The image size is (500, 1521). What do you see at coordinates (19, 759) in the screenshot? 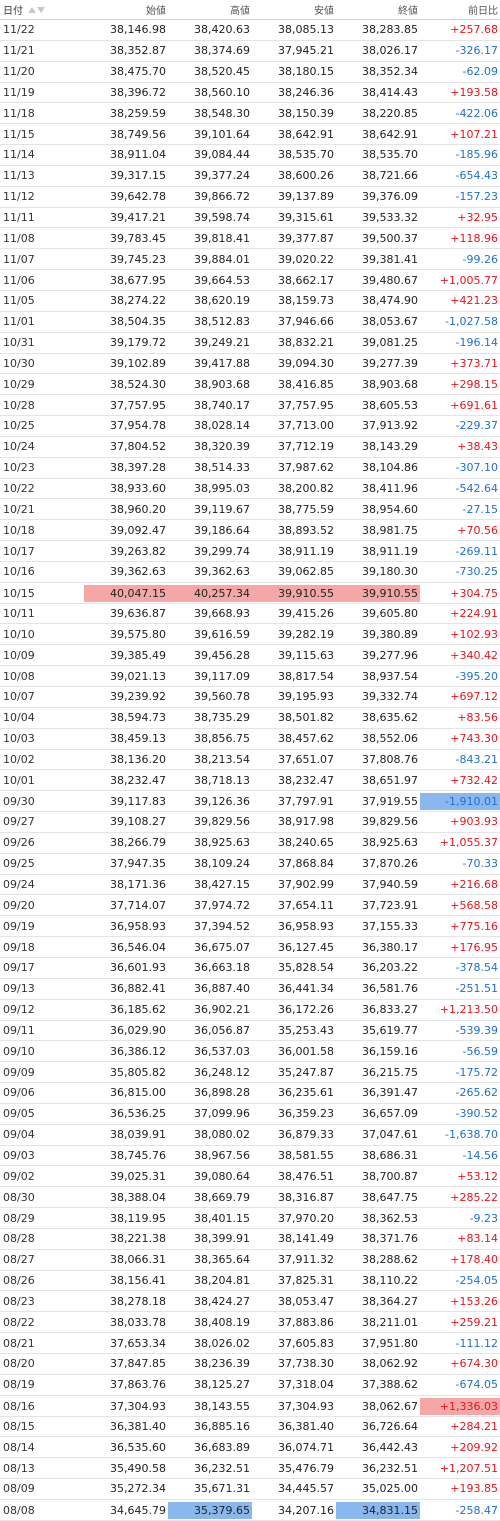
I see `cell-date: 10/02` at bounding box center [19, 759].